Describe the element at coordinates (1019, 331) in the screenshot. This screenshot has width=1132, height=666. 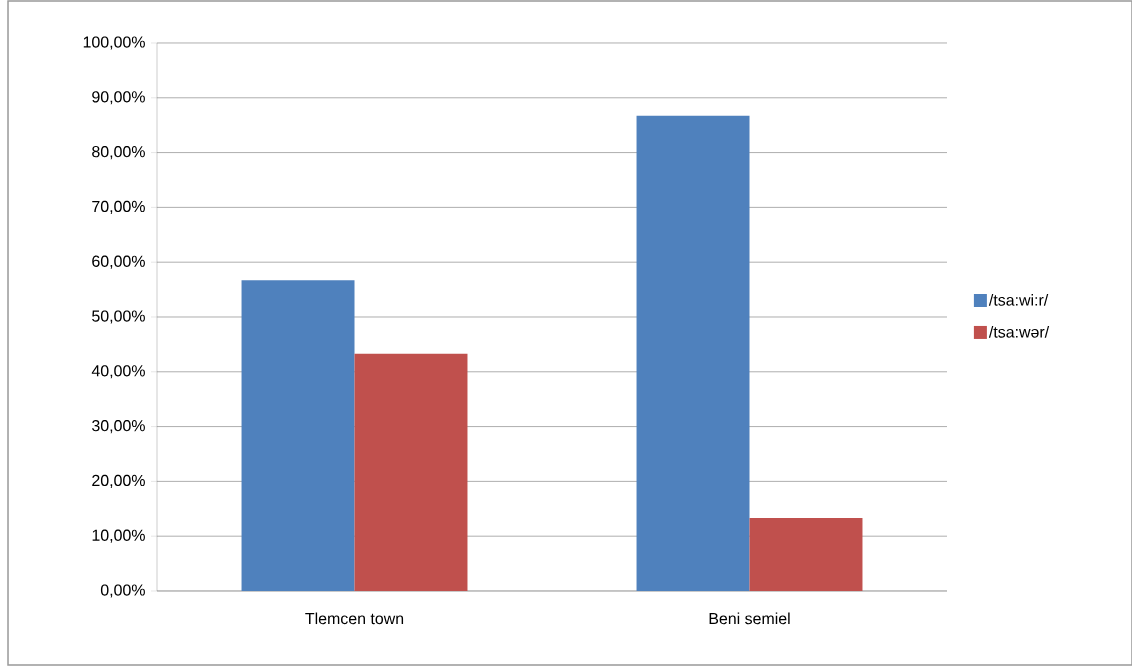
I see `legend-label: /tsa:wər/` at that location.